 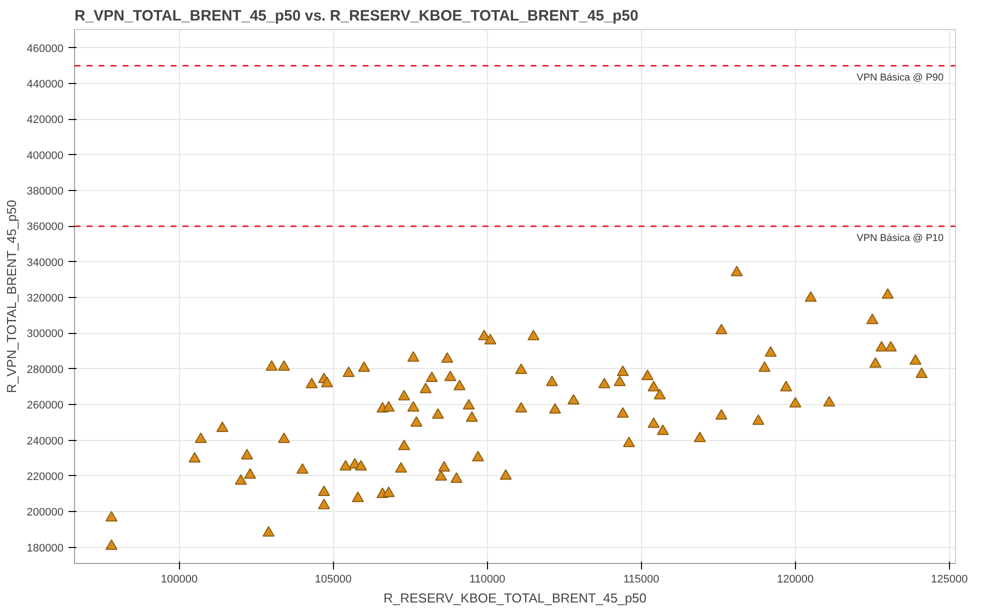 What do you see at coordinates (11, 297) in the screenshot?
I see `y-axis-title: R_VPN_TOTAL_BRENT_45_p50` at bounding box center [11, 297].